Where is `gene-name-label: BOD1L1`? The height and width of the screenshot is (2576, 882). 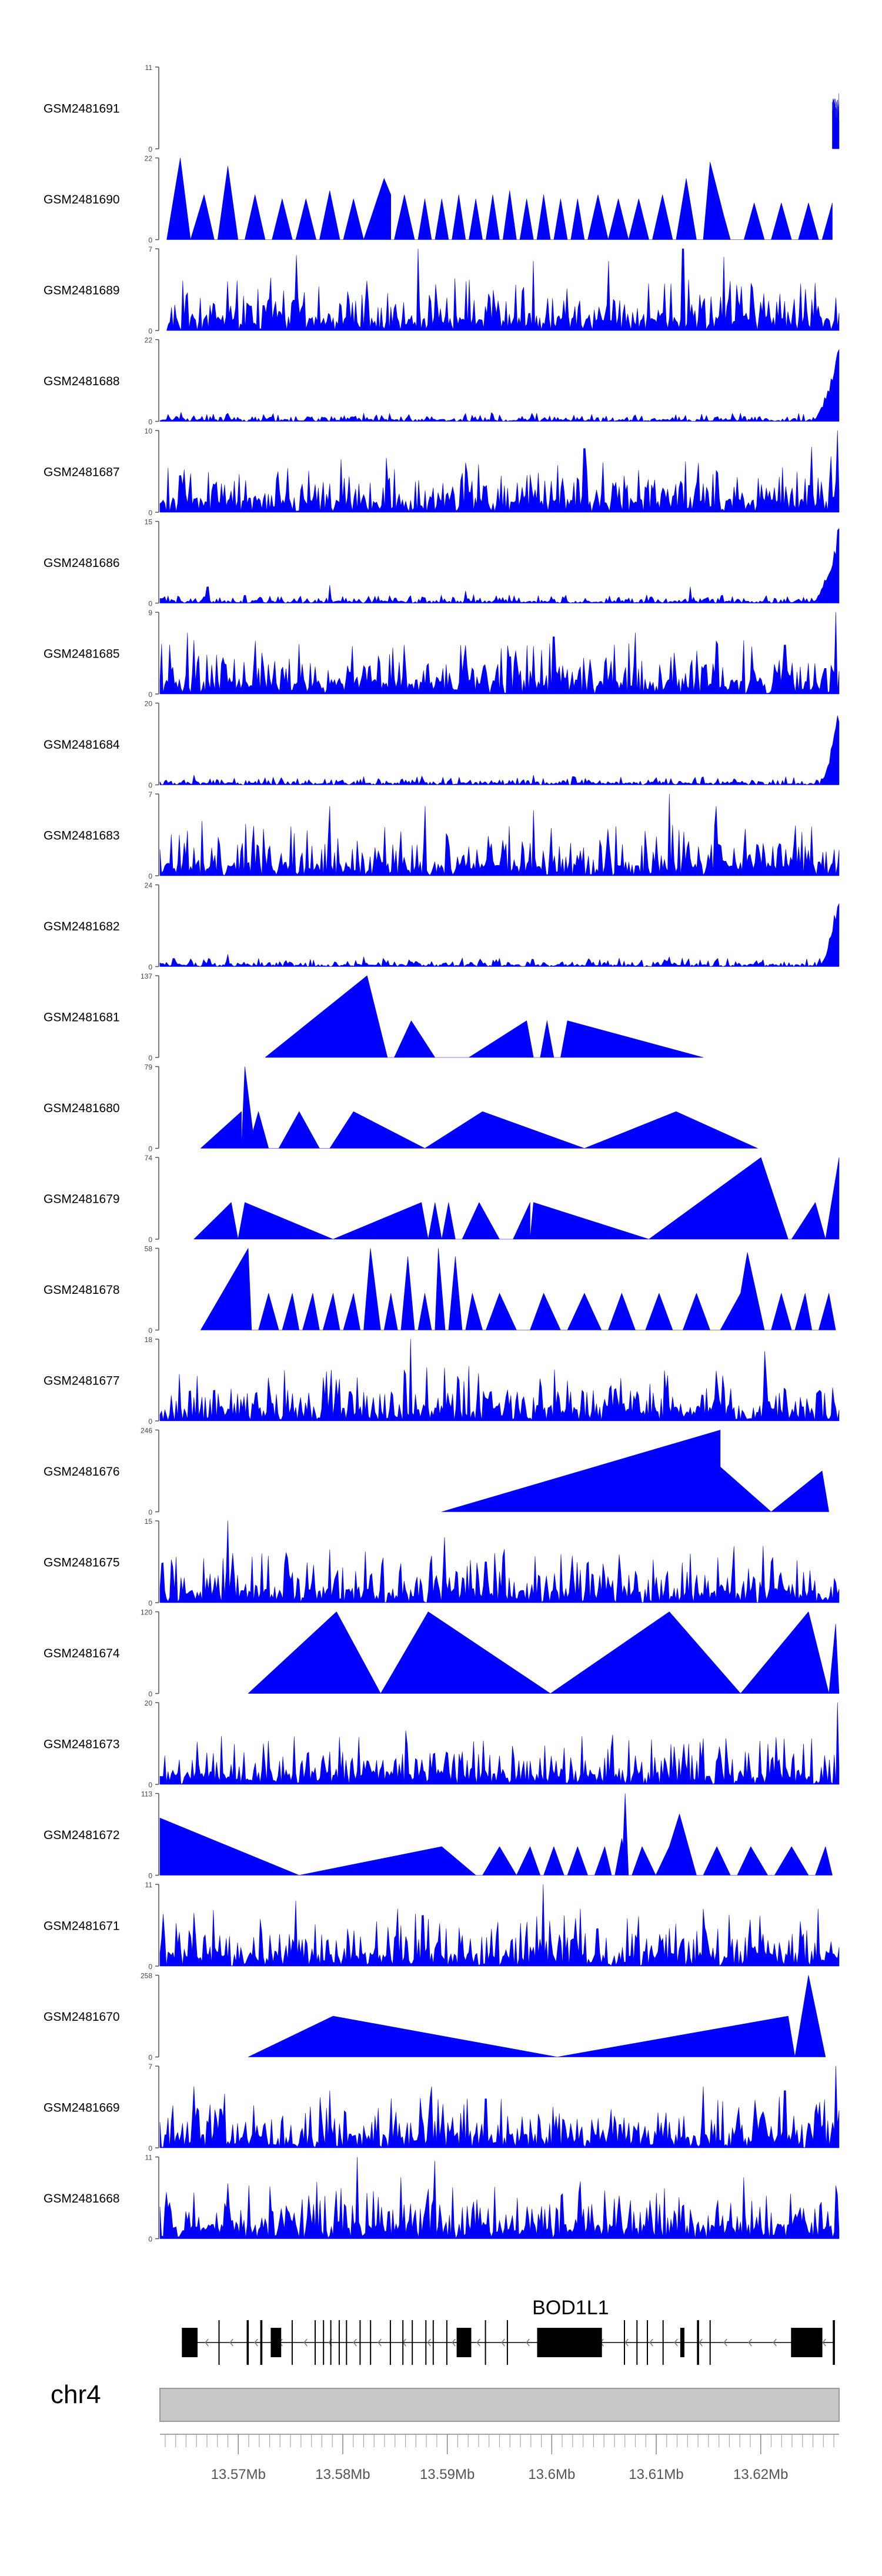
gene-name-label: BOD1L1 is located at coordinates (570, 2308).